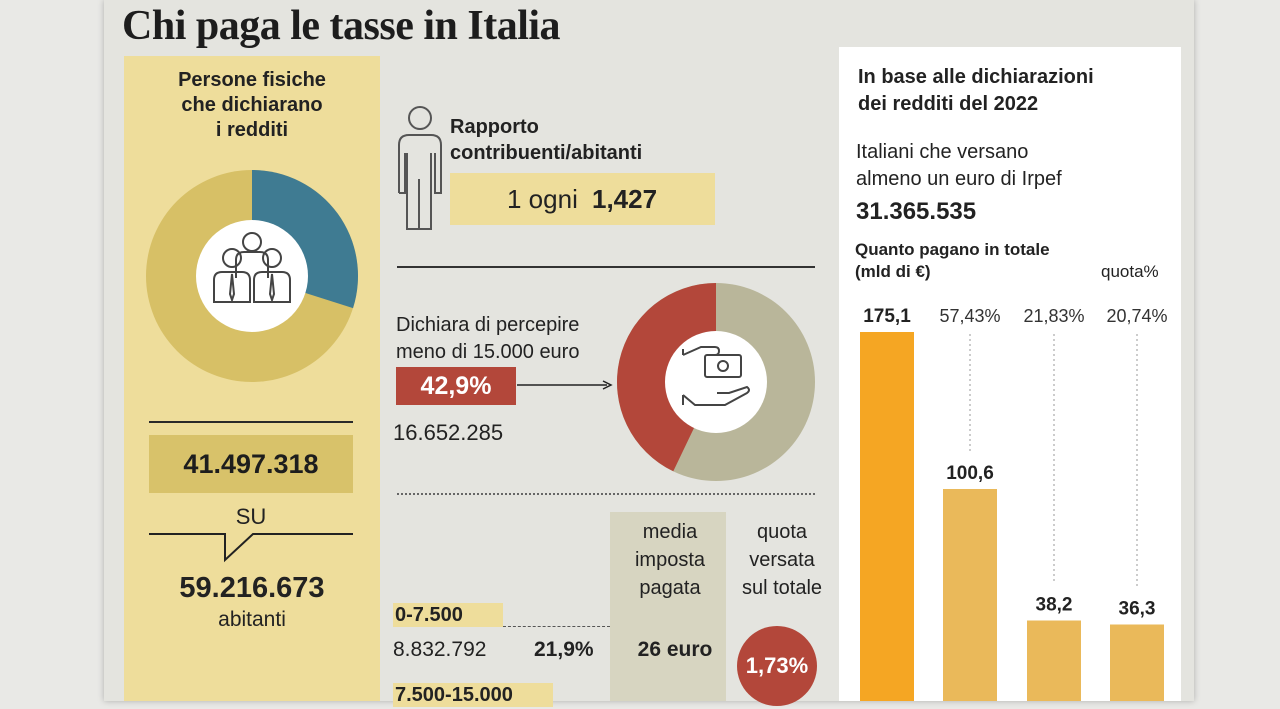 The height and width of the screenshot is (709, 1280). I want to click on income-band-label: 7.500-15.000, so click(473, 695).